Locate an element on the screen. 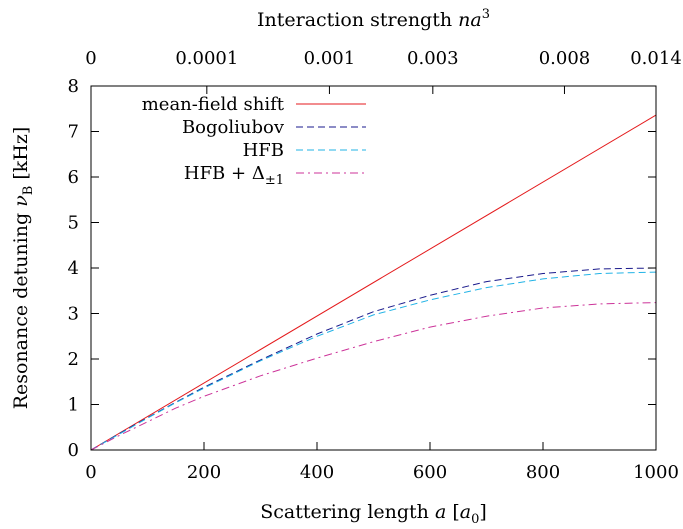  y-tick-label: 8 is located at coordinates (73, 86).